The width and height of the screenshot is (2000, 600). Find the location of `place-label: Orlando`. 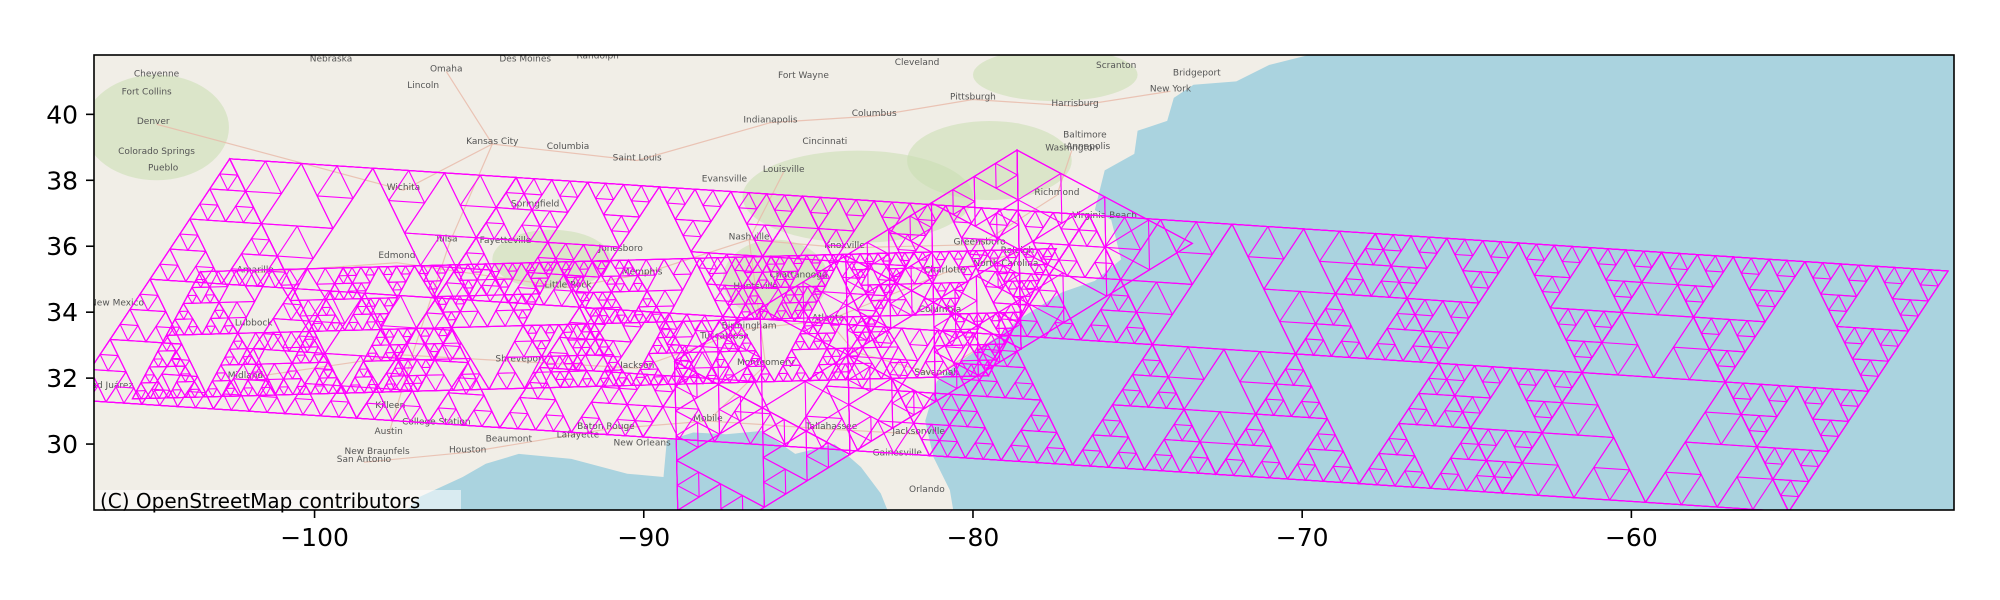

place-label: Orlando is located at coordinates (927, 490).